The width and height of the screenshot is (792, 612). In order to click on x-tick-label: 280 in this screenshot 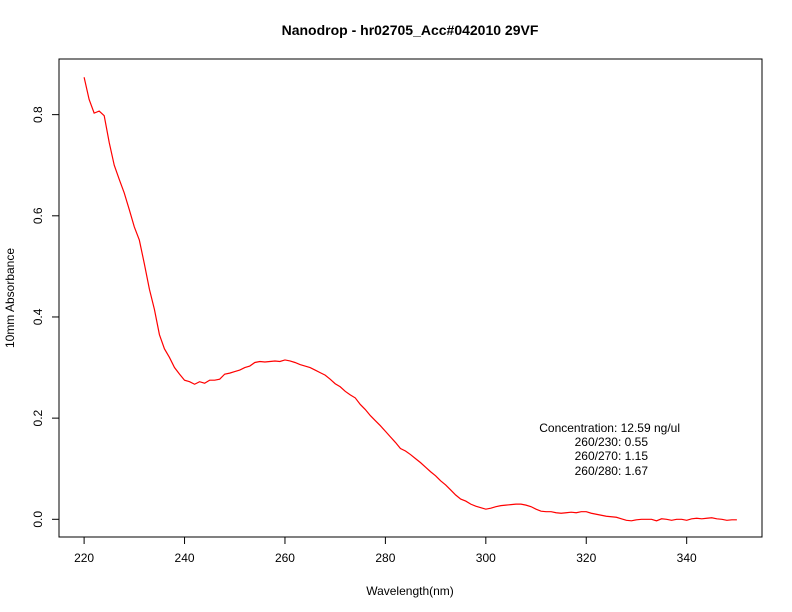, I will do `click(385, 558)`.